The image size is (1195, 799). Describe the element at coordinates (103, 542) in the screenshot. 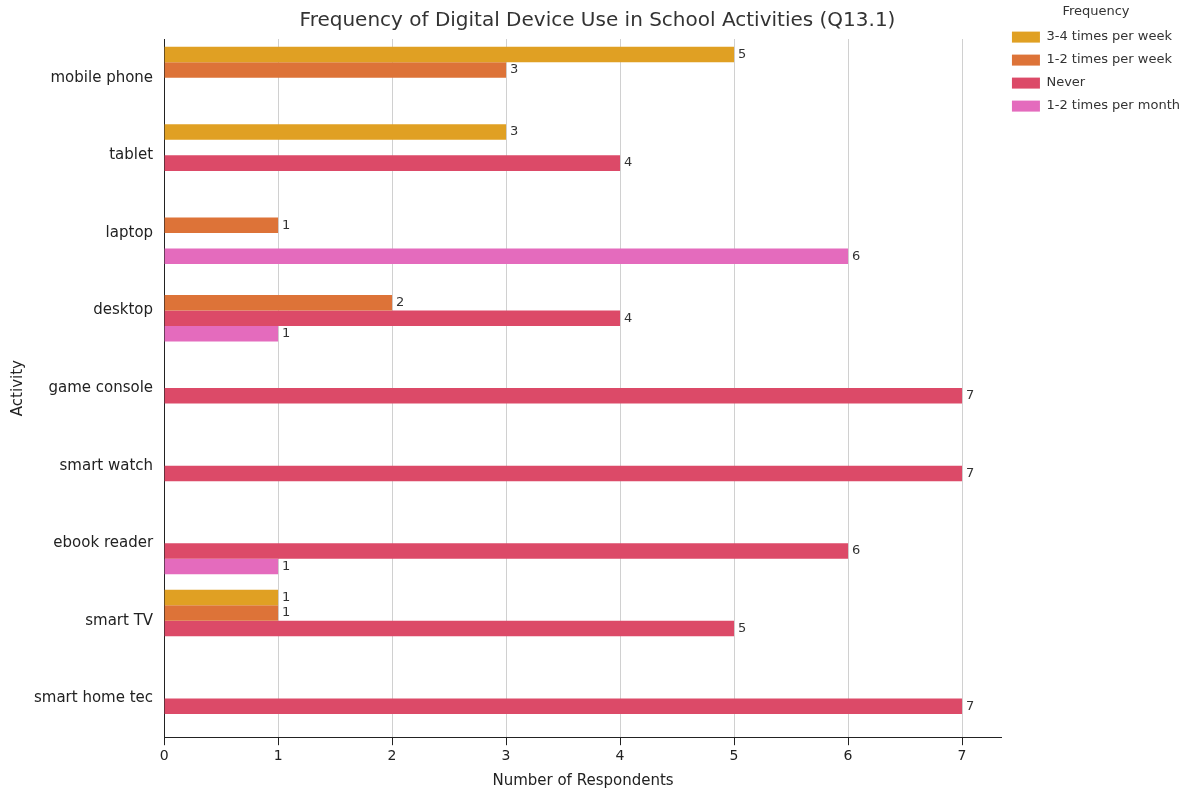

I see `y-tick-label: ebook reader` at that location.